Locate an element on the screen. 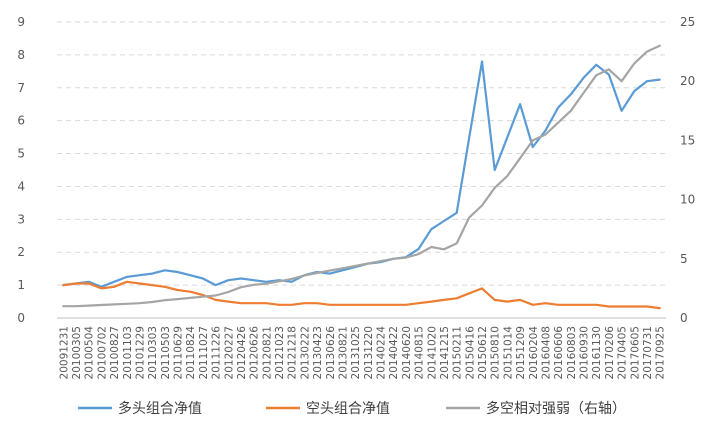 Image resolution: width=702 pixels, height=432 pixels. x-tick-label: 20091231 is located at coordinates (64, 352).